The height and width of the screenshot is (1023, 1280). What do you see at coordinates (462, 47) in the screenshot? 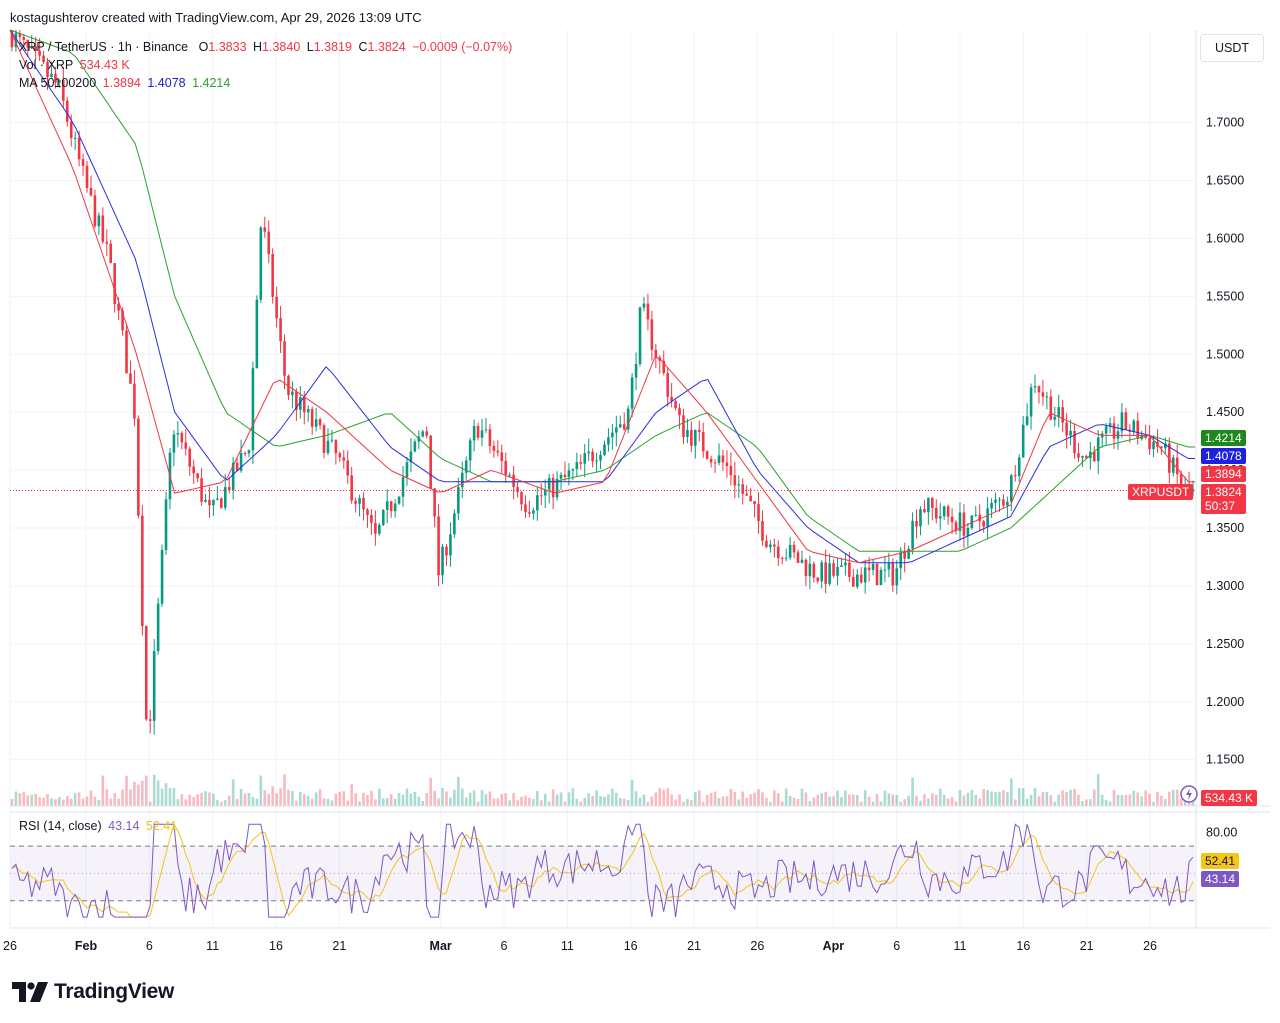
I see `change-value: −0.0009 (−0.07%)` at bounding box center [462, 47].